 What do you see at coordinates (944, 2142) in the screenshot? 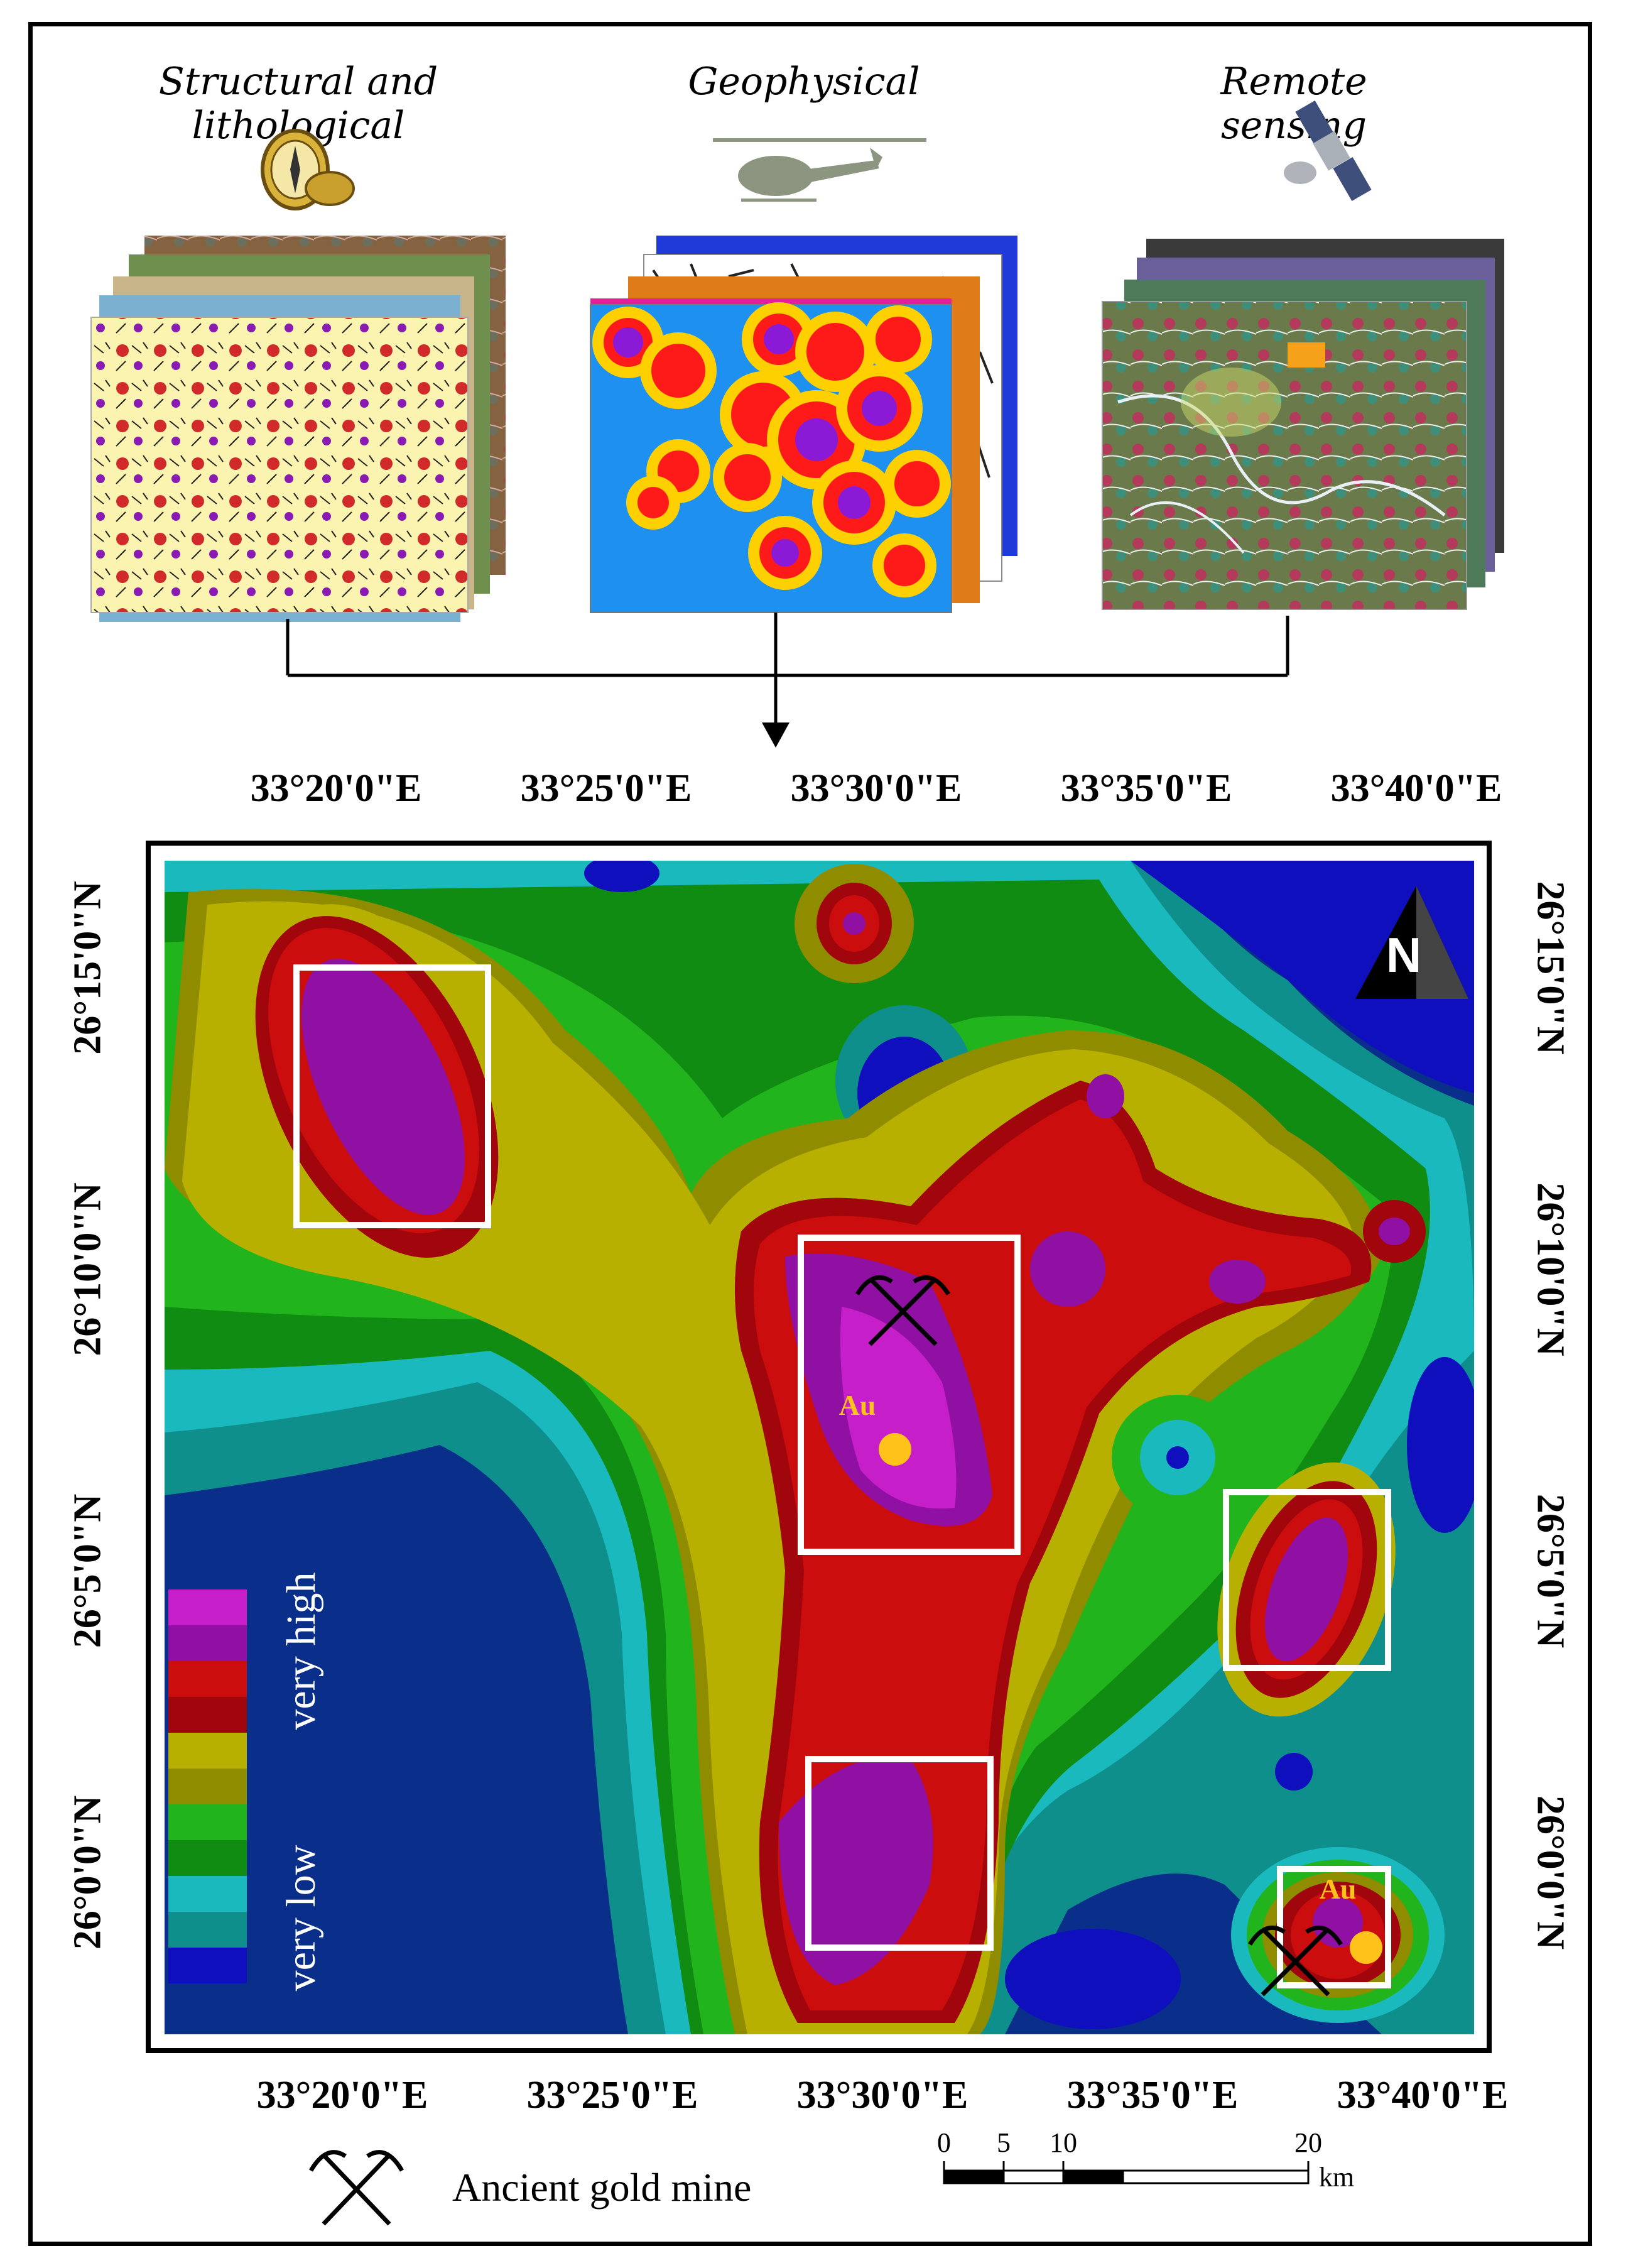
I see `scale-tick-0: 0` at bounding box center [944, 2142].